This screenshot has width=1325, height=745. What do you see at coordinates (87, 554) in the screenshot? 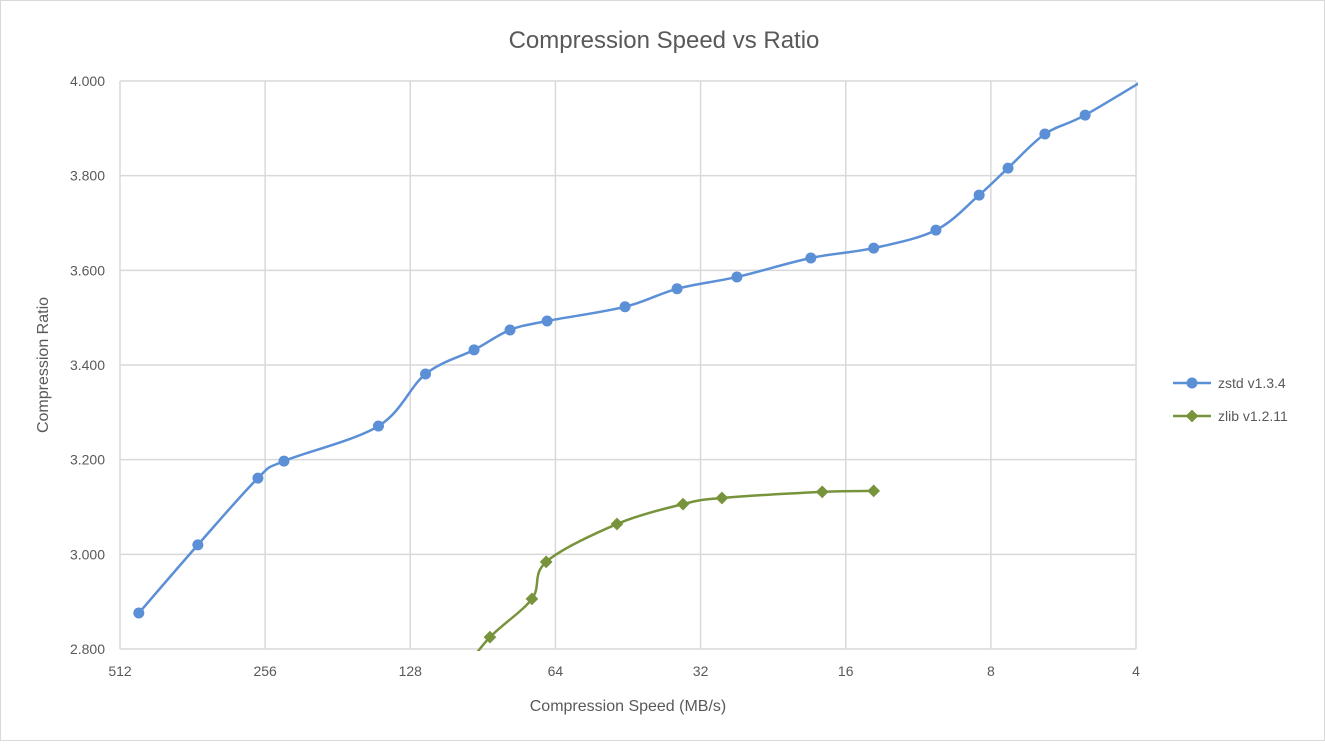
I see `y-tick-label: 3.000` at bounding box center [87, 554].